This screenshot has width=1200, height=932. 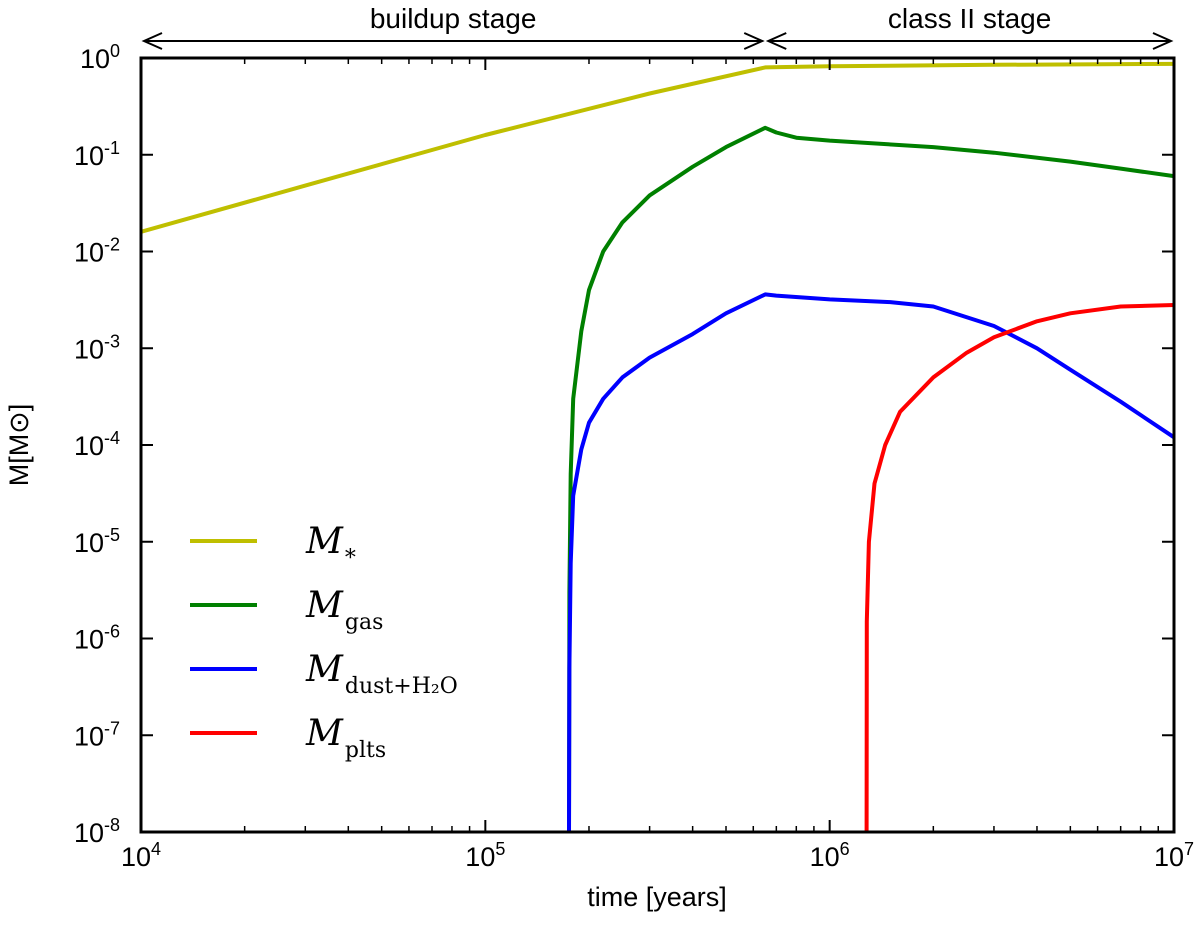 I want to click on x-tick-label-0: 10⁴, so click(x=141, y=855).